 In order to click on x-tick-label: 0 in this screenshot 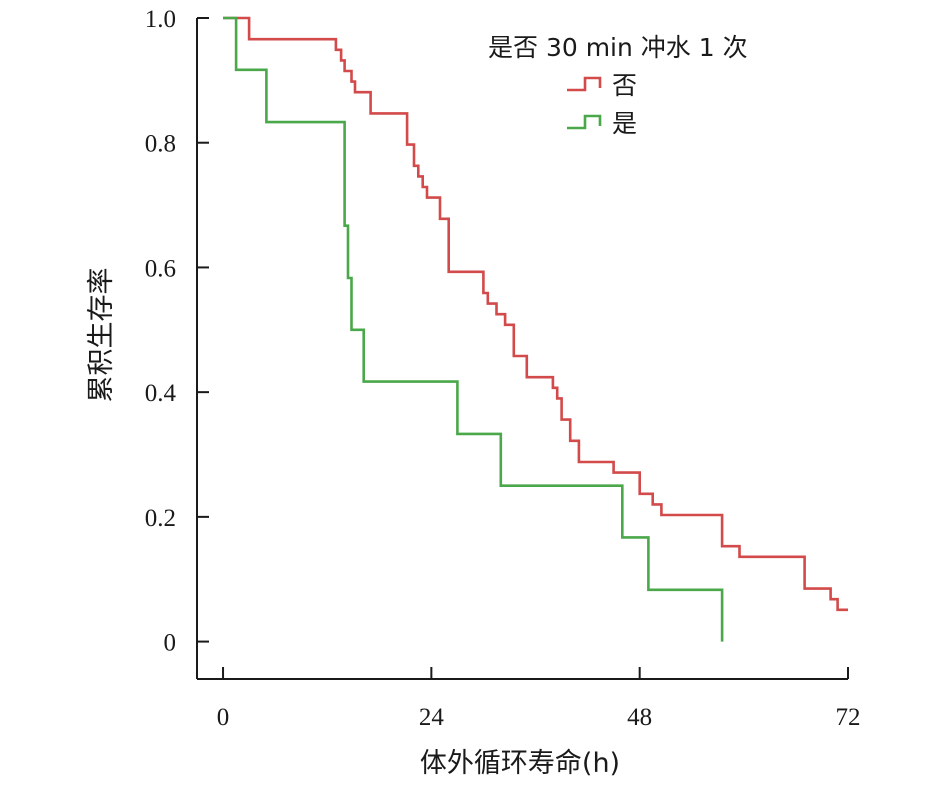, I will do `click(223, 717)`.